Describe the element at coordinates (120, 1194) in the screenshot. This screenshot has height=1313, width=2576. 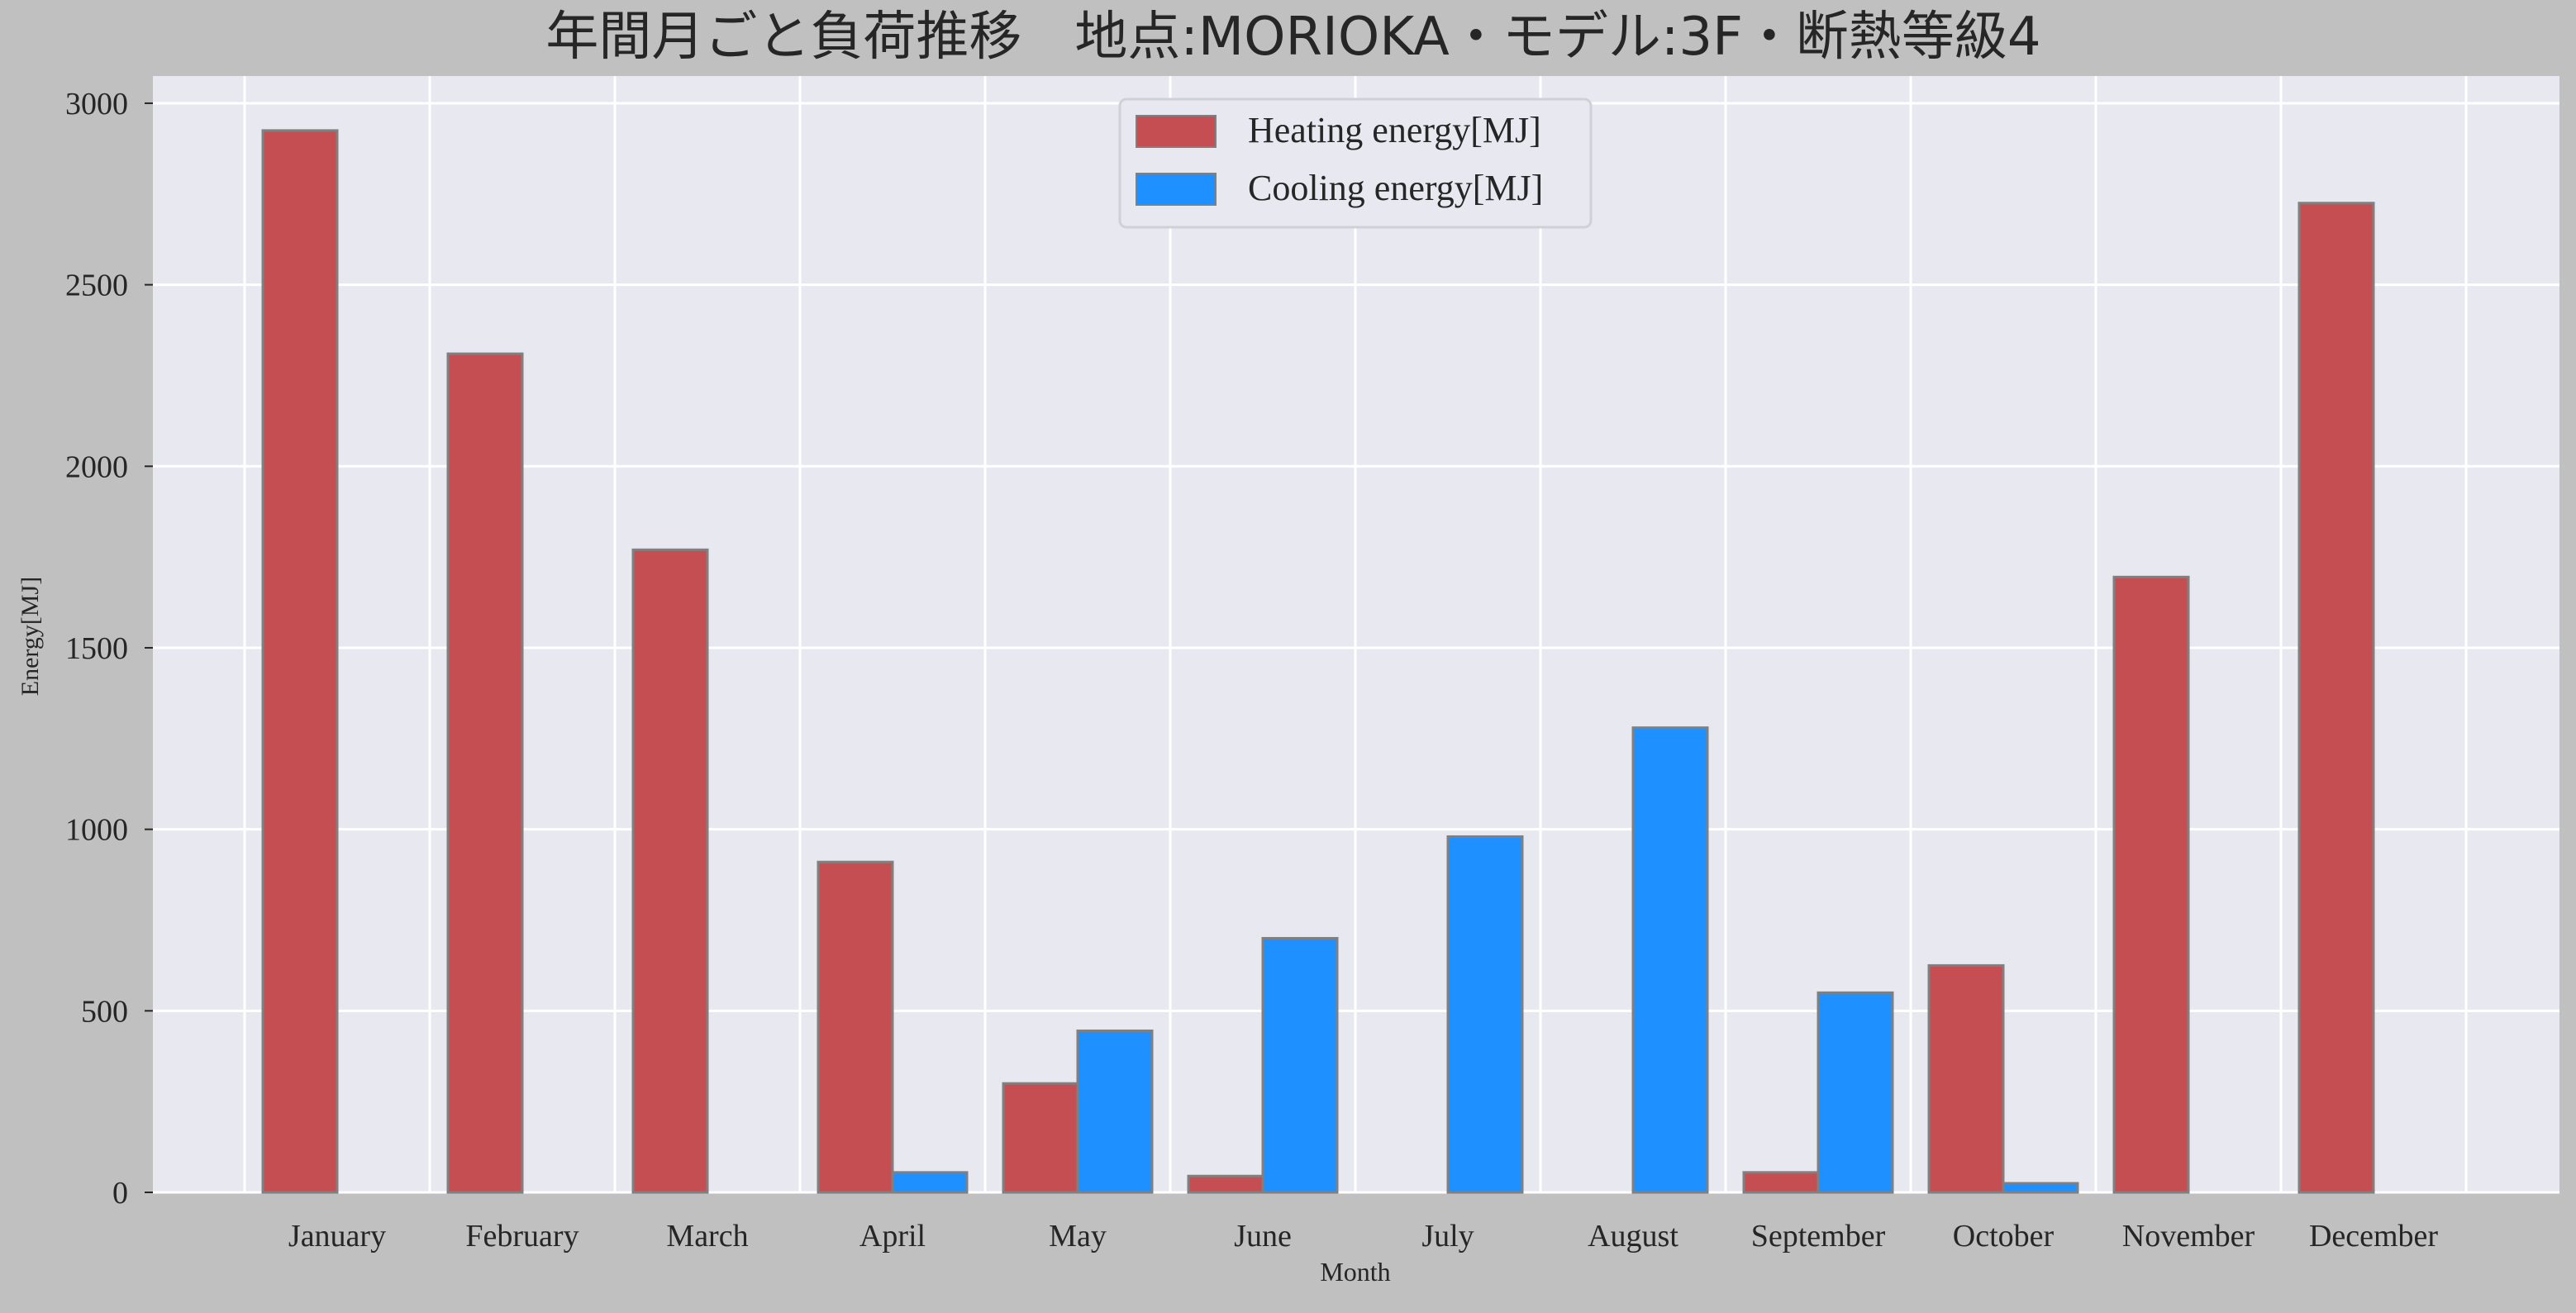
I see `y-tick-label: 0` at that location.